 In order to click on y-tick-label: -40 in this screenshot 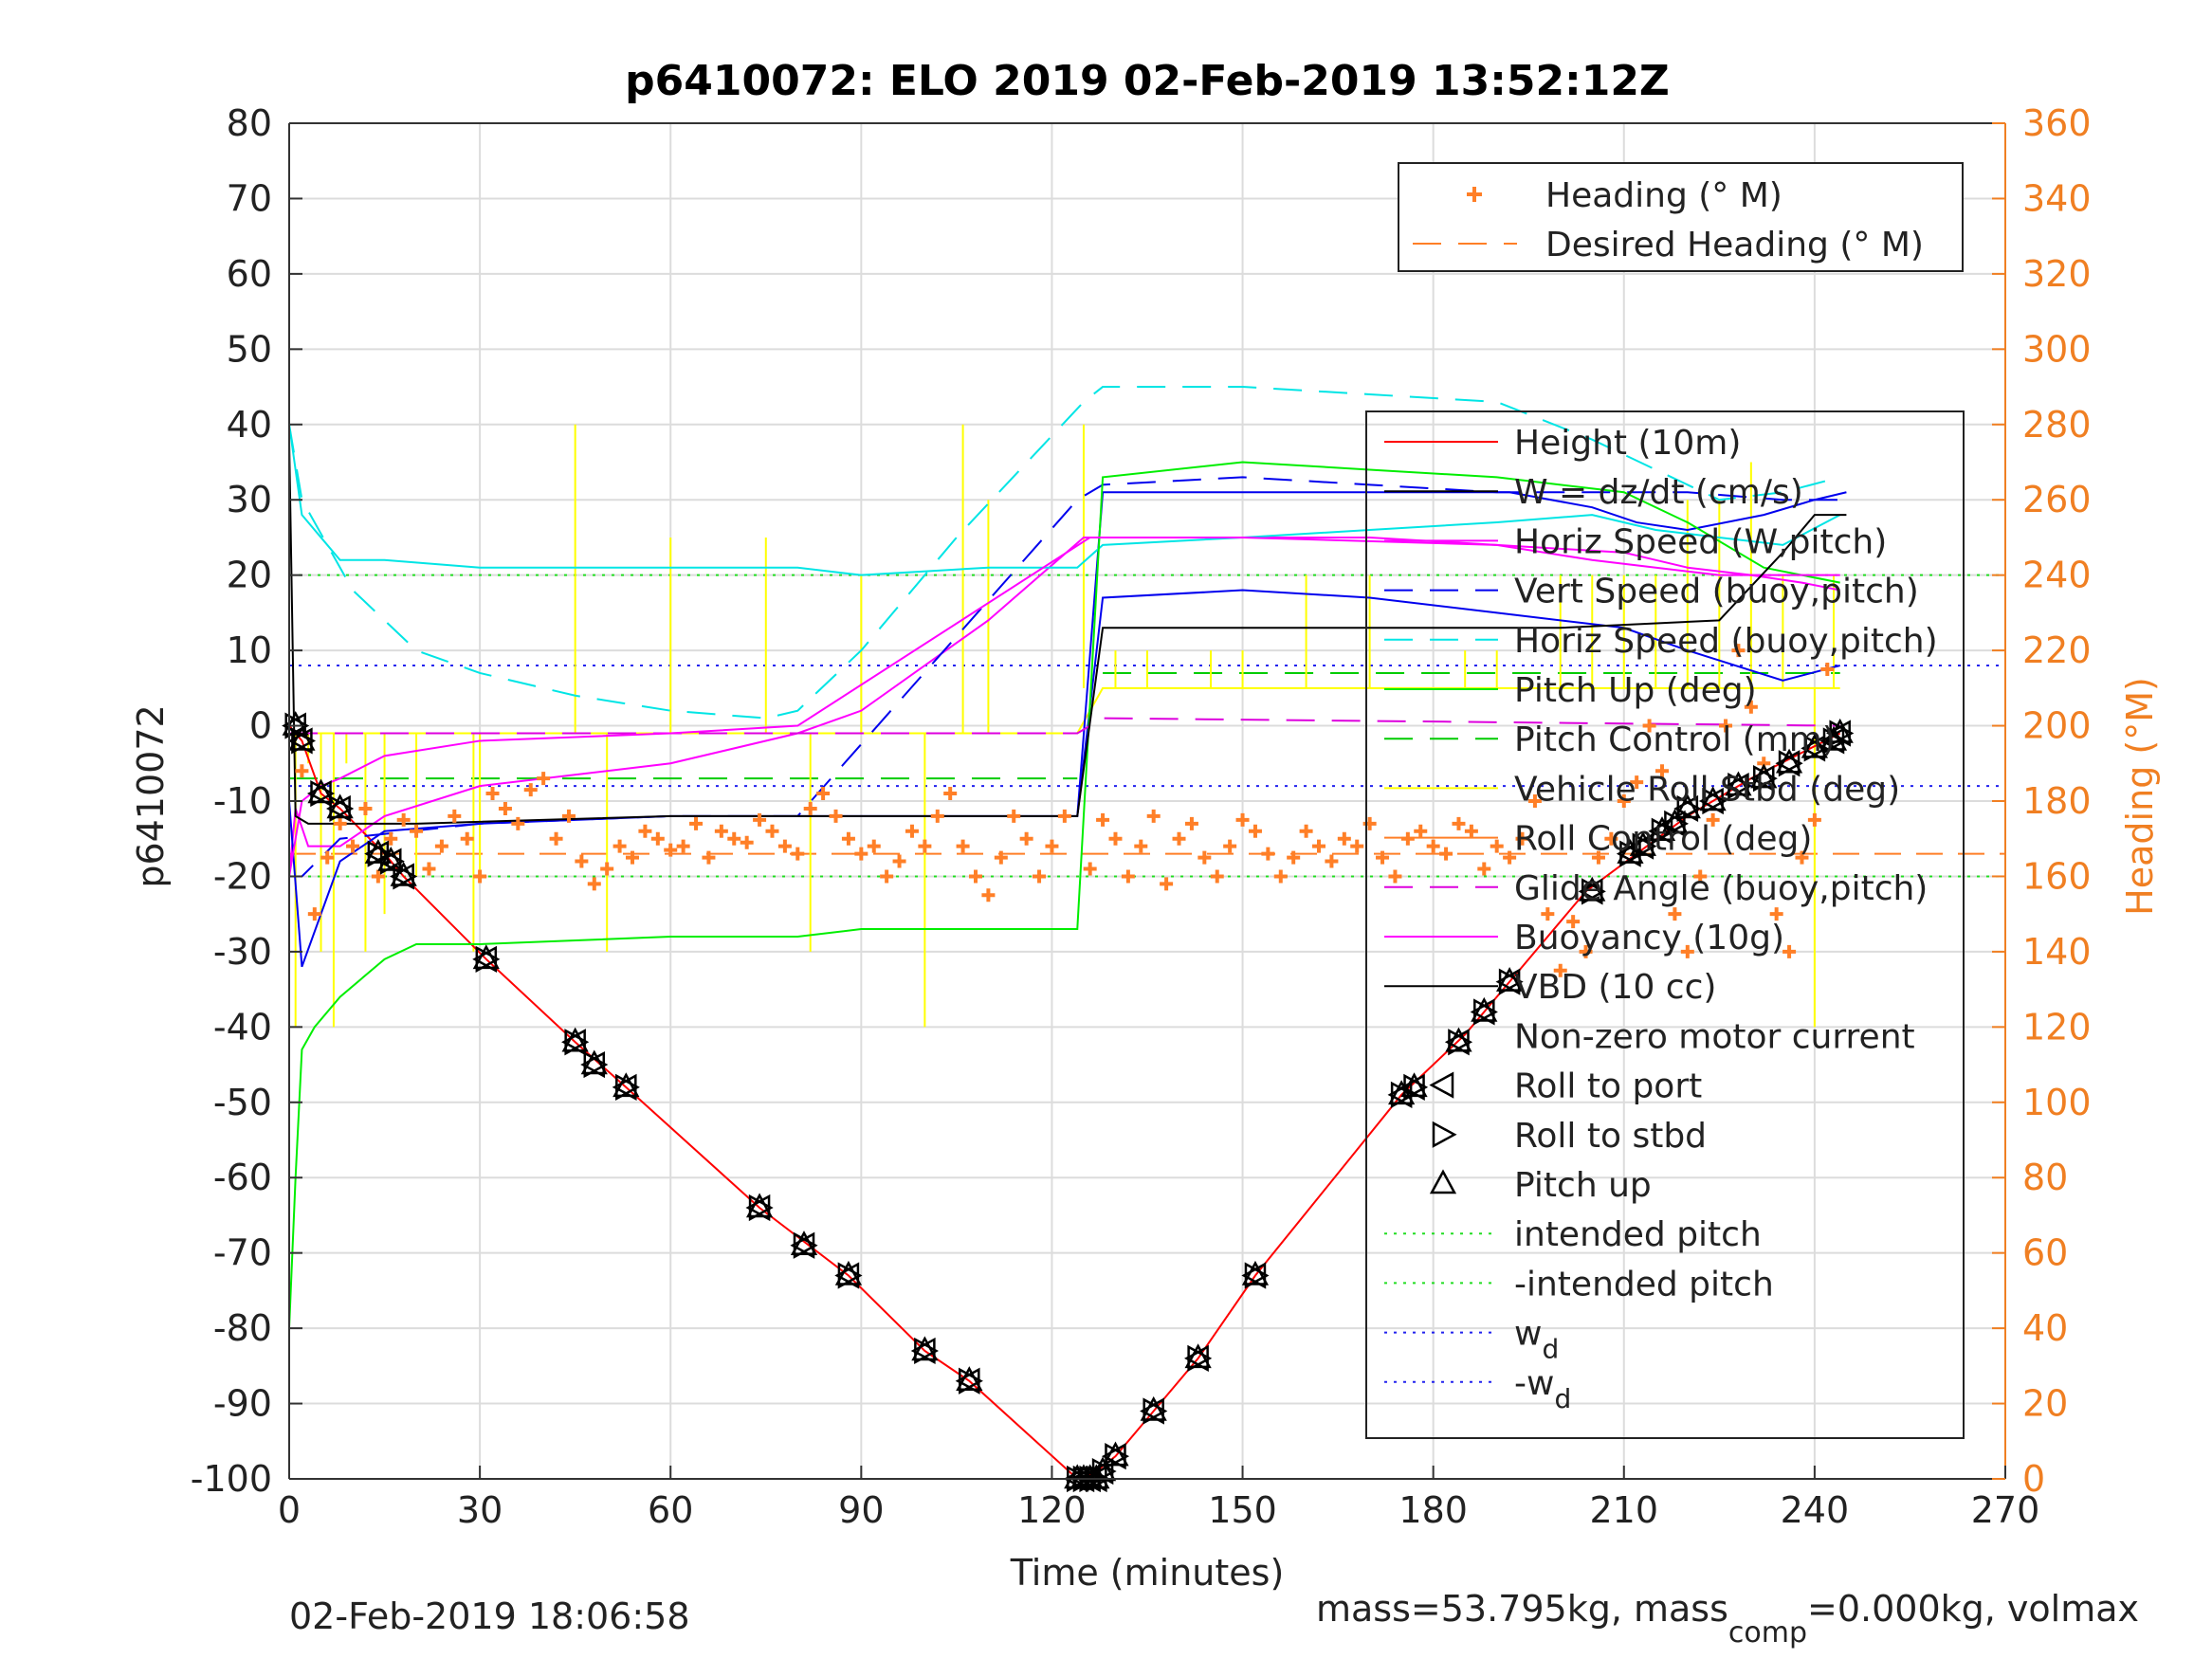, I will do `click(242, 1027)`.